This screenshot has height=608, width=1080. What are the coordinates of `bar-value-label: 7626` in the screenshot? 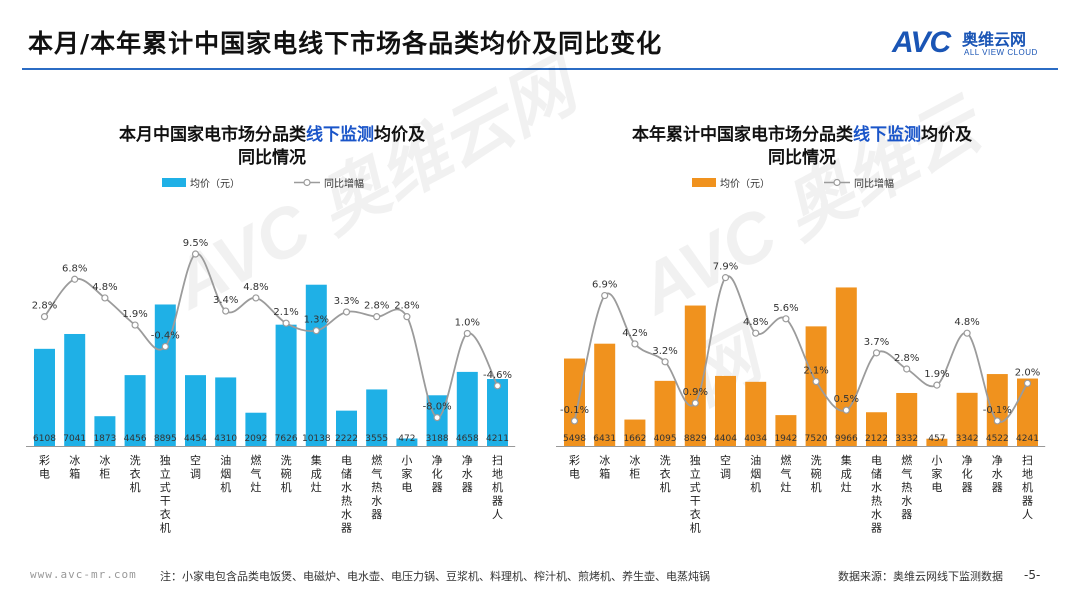 It's located at (286, 439).